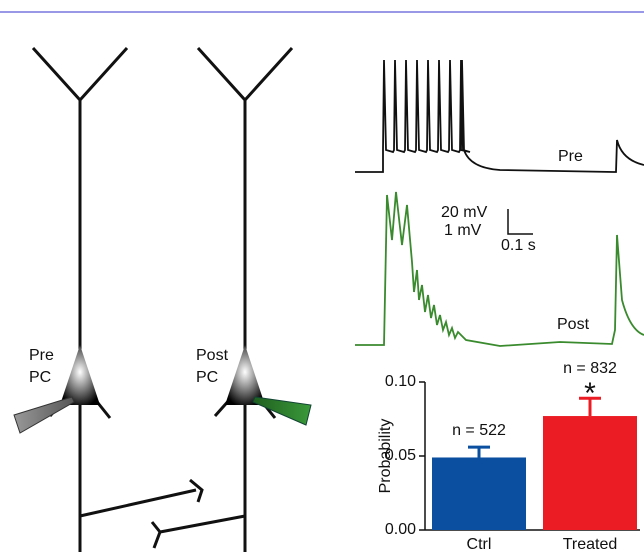 The image size is (644, 552). I want to click on post-label: PC, so click(207, 377).